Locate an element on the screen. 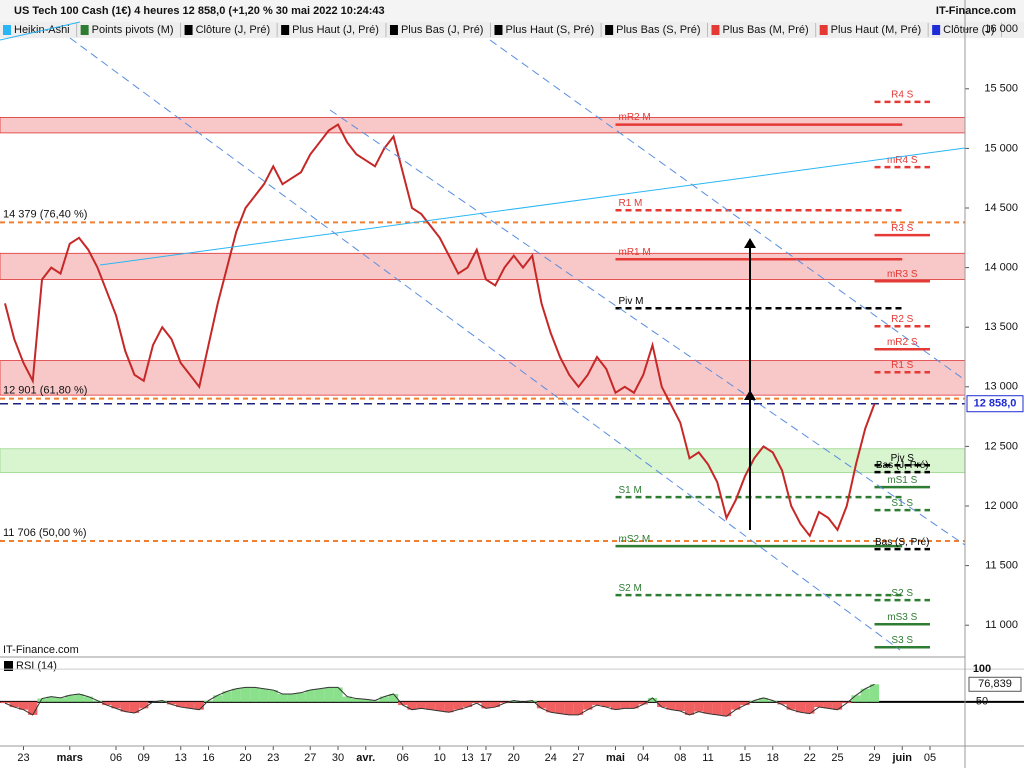  legend-item: Plus Bas (M, Pré) is located at coordinates (765, 30).